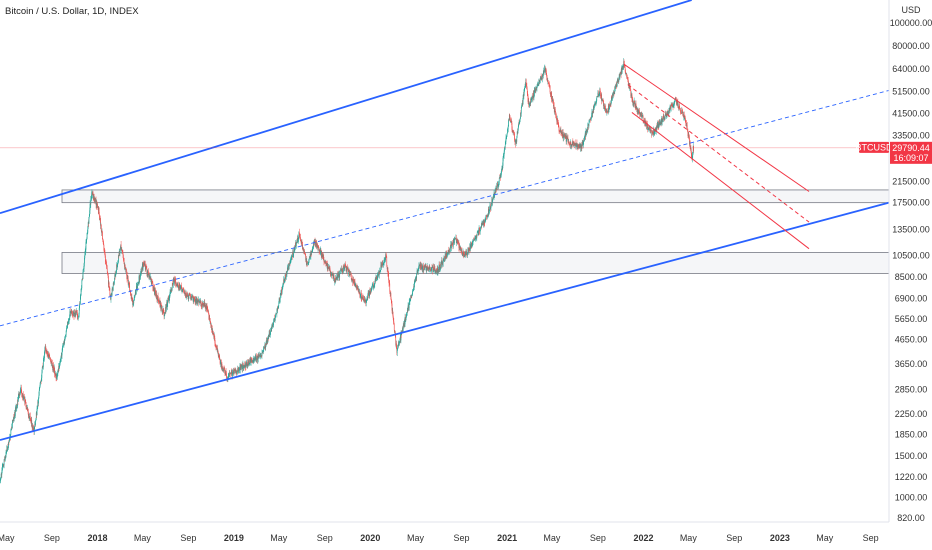 Image resolution: width=932 pixels, height=550 pixels. Describe the element at coordinates (911, 152) in the screenshot. I see `last-price-tag: 29790.44 16:09:07` at that location.